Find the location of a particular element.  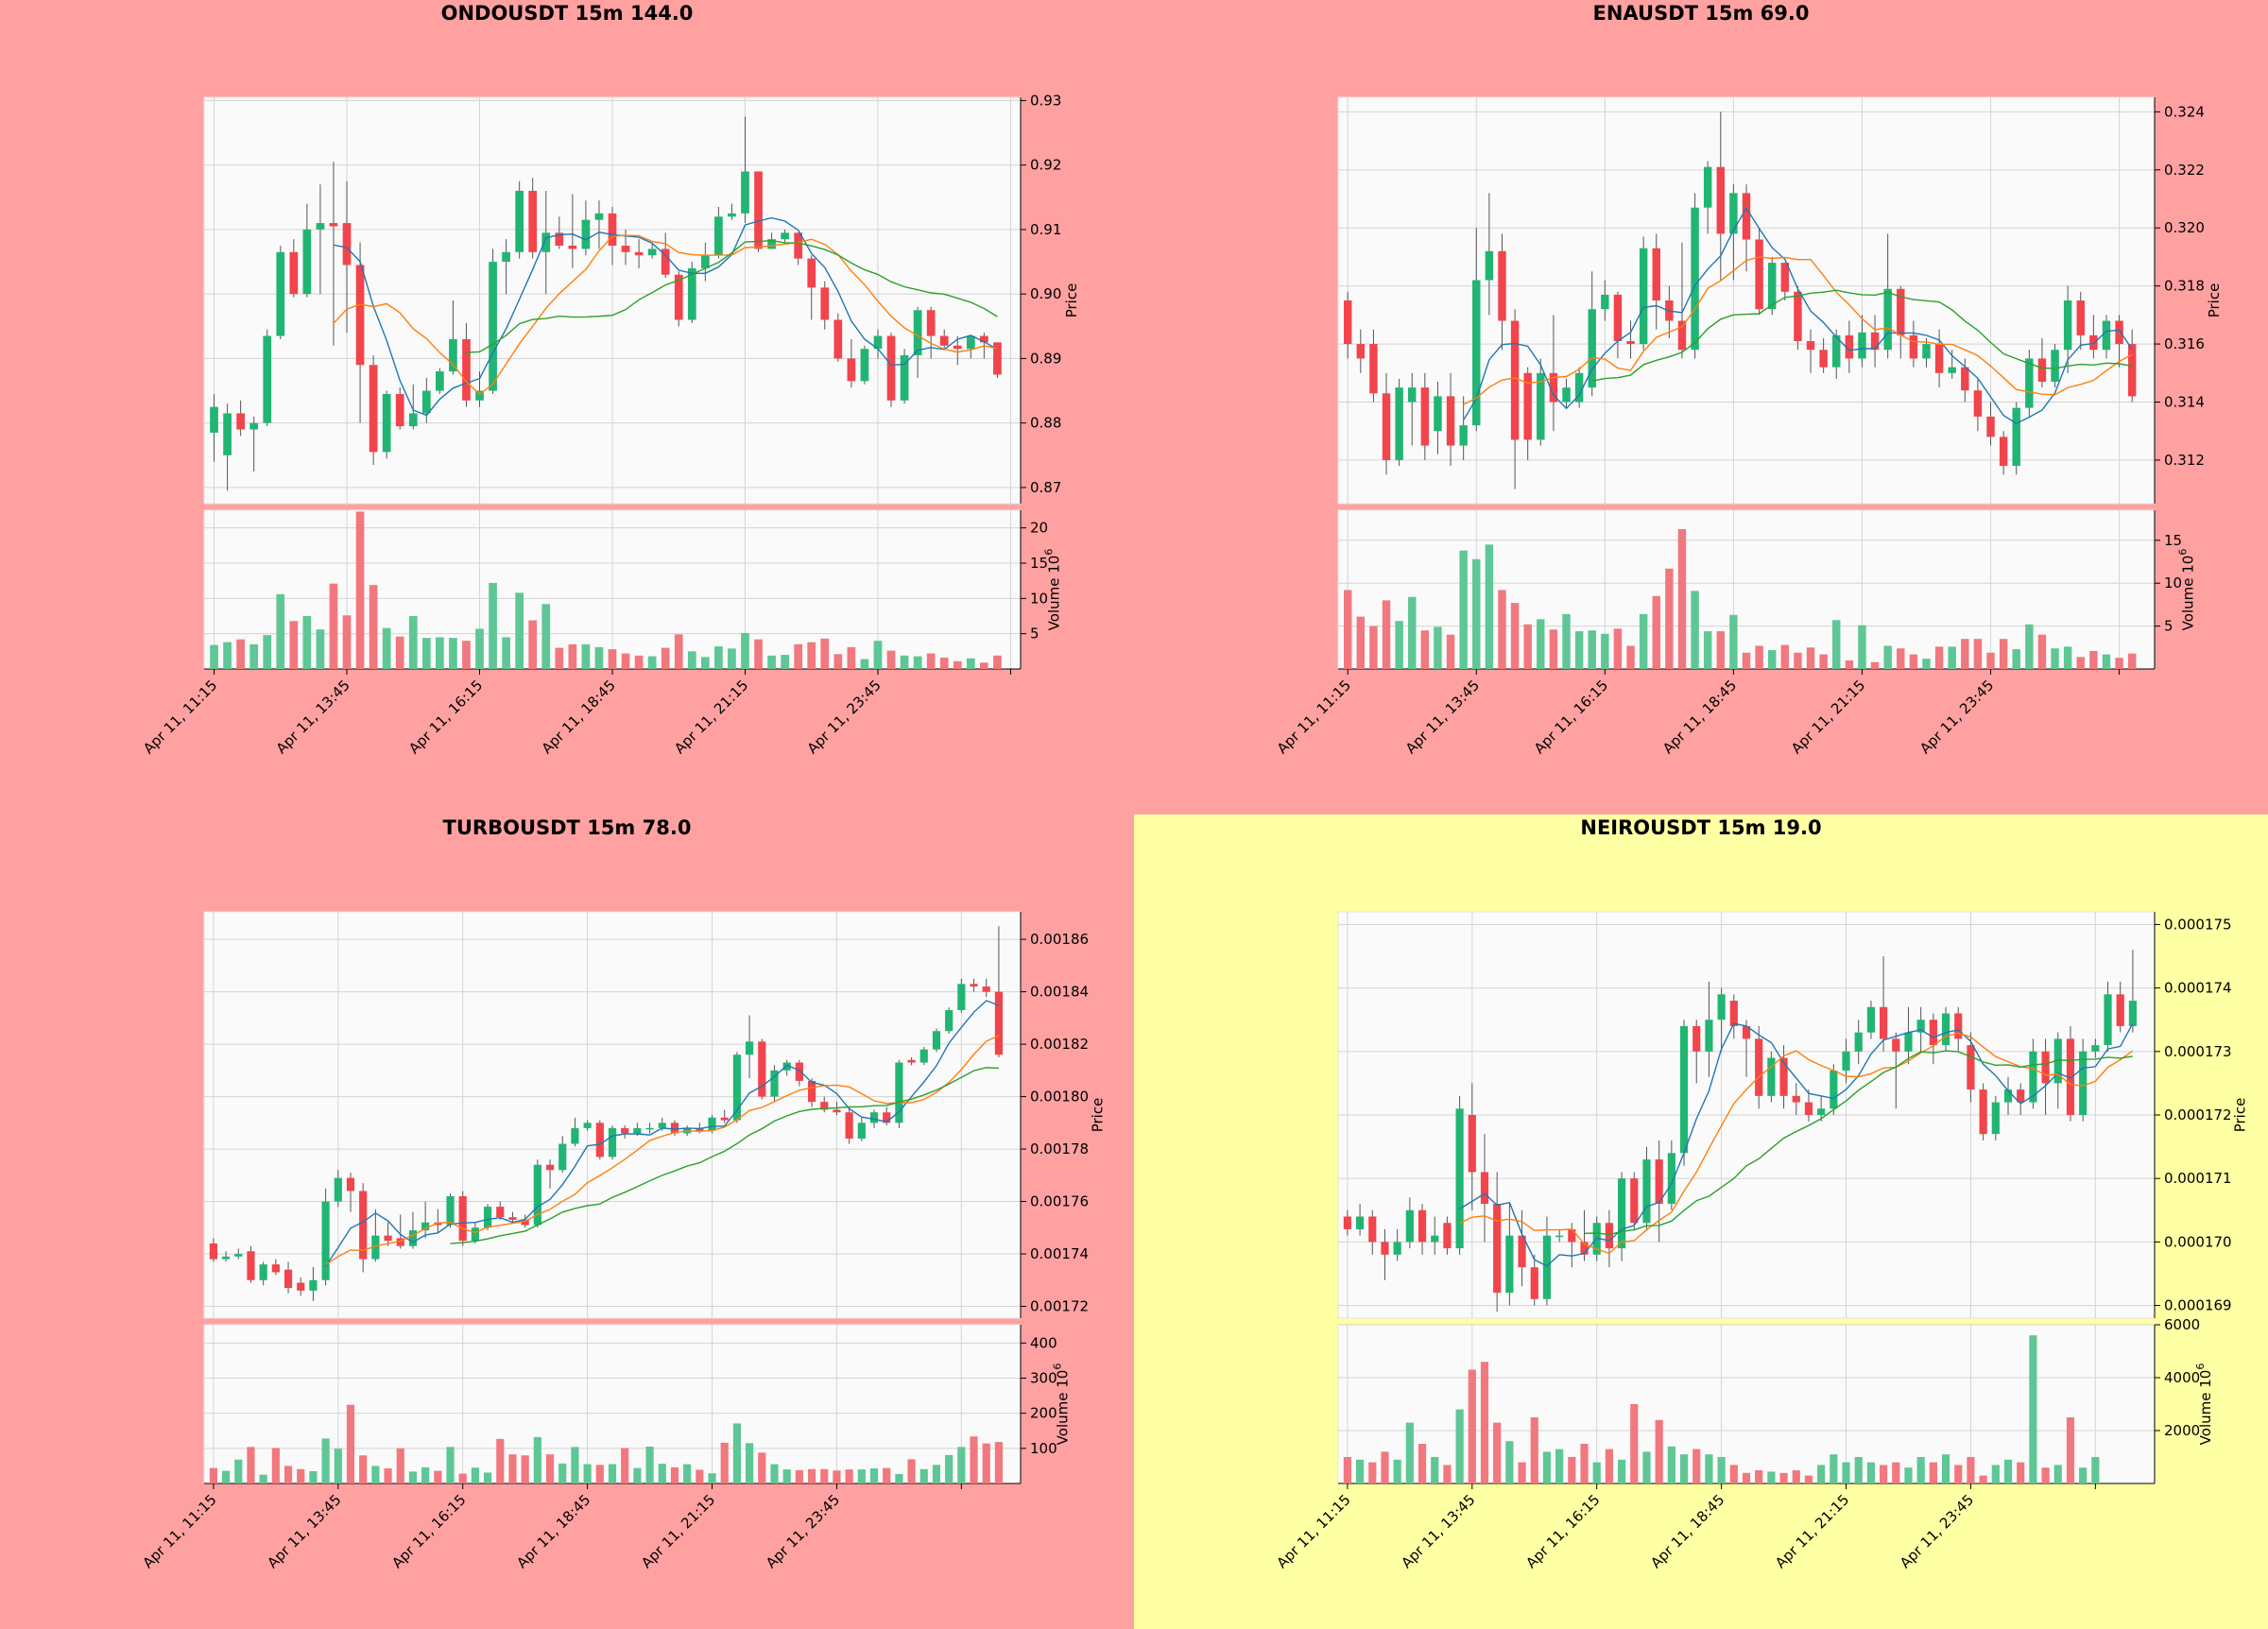

volume-tick-label: 6000 is located at coordinates (2182, 1324).